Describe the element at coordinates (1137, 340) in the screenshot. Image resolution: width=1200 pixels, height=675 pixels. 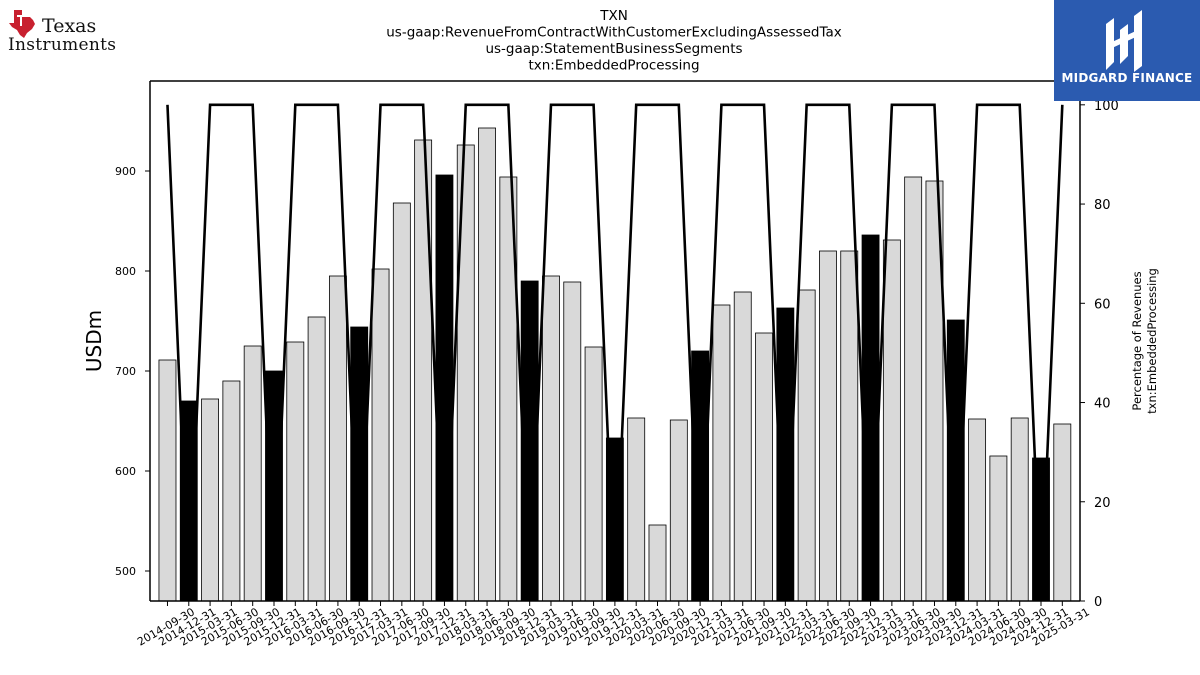
I see `y2-axis-label-line-1: Percentage of Revenues` at that location.